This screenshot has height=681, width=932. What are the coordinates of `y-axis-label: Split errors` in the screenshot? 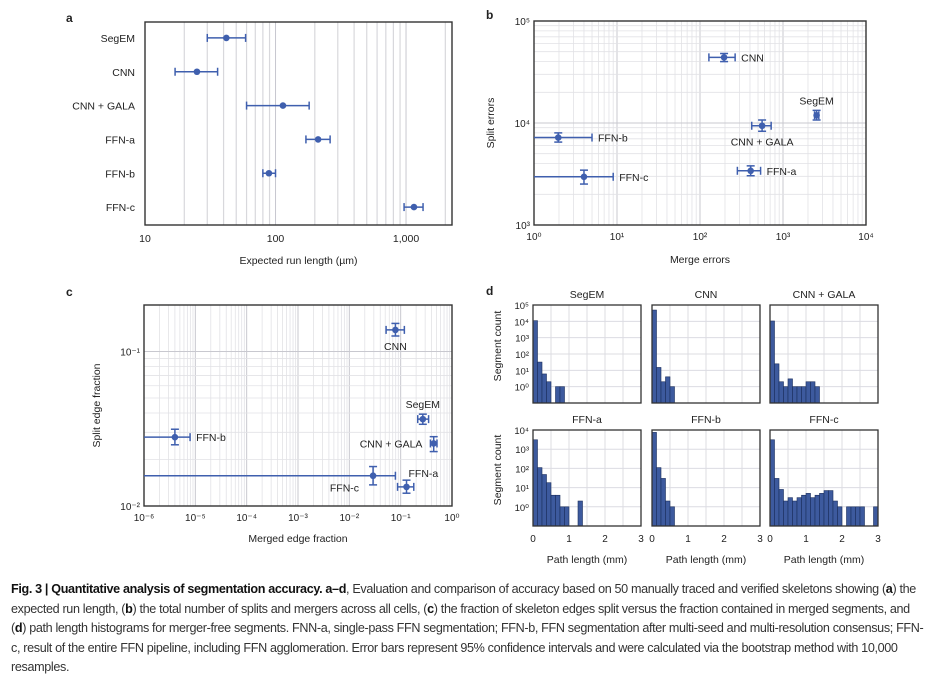 It's located at (491, 123).